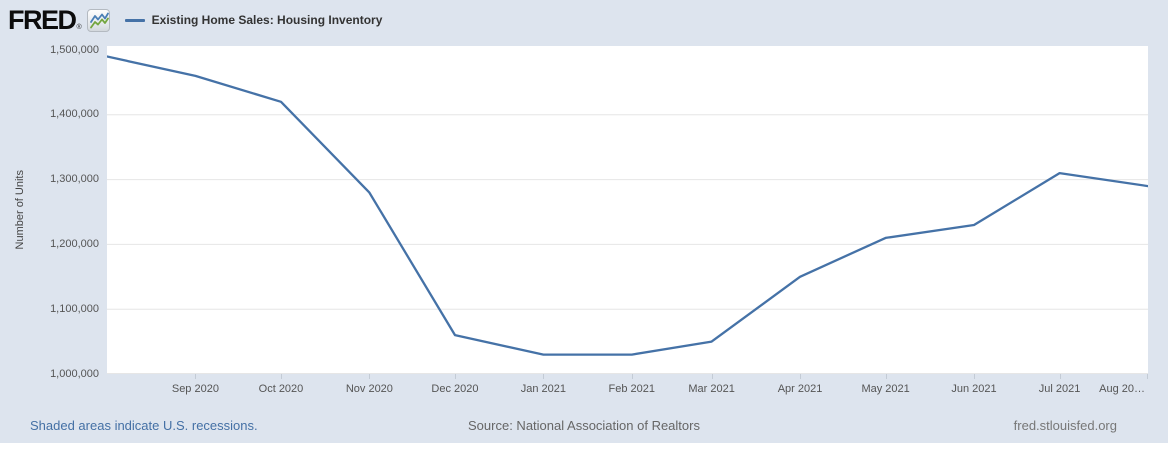 The image size is (1168, 450). Describe the element at coordinates (369, 389) in the screenshot. I see `x-axis-tick-label: Nov 2020` at that location.